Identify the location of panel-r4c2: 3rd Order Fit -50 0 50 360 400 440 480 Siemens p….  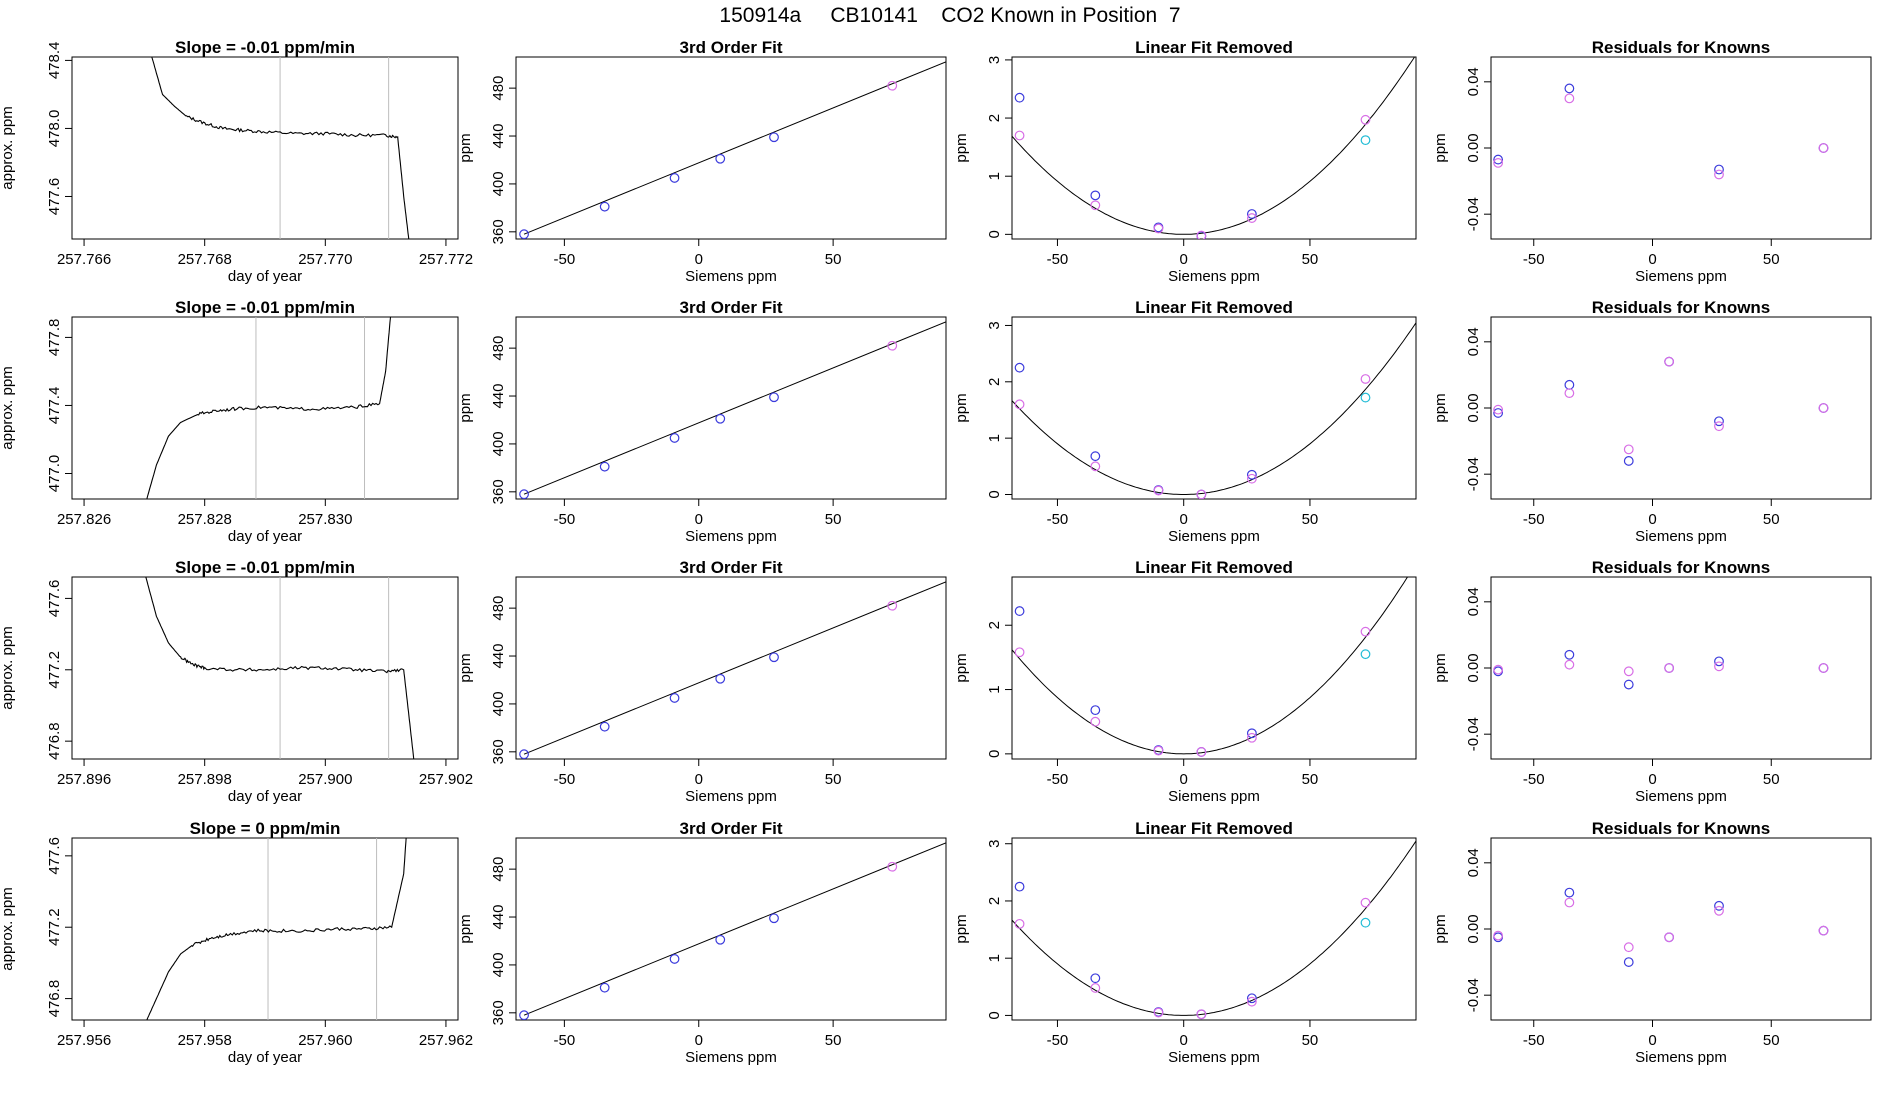
(702, 942).